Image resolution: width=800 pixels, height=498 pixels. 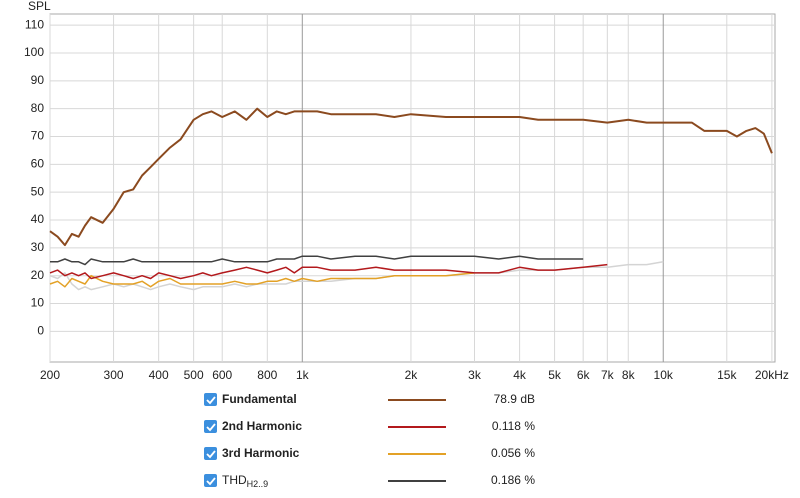 I want to click on x-tick-label: 800, so click(x=267, y=375).